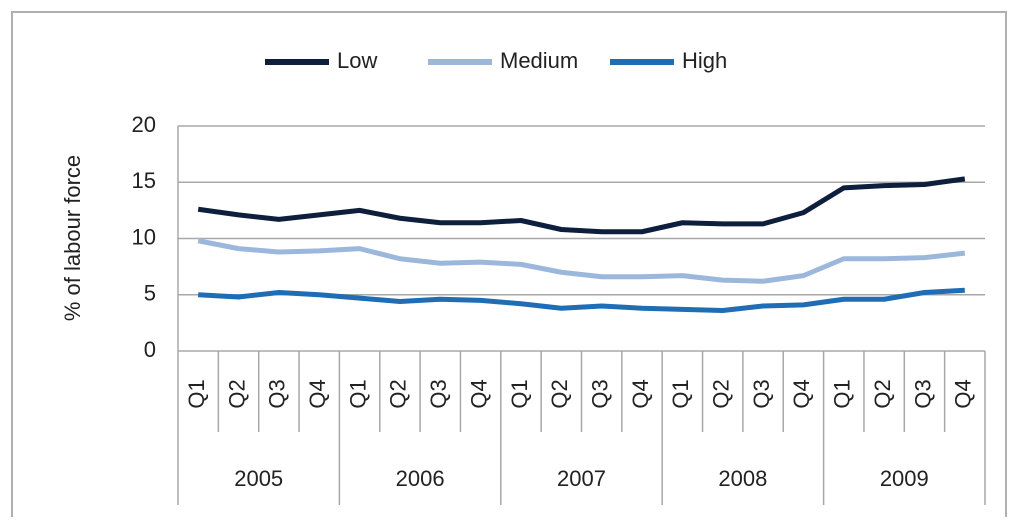 The width and height of the screenshot is (1009, 522). Describe the element at coordinates (581, 478) in the screenshot. I see `x-group-label: 2007` at that location.